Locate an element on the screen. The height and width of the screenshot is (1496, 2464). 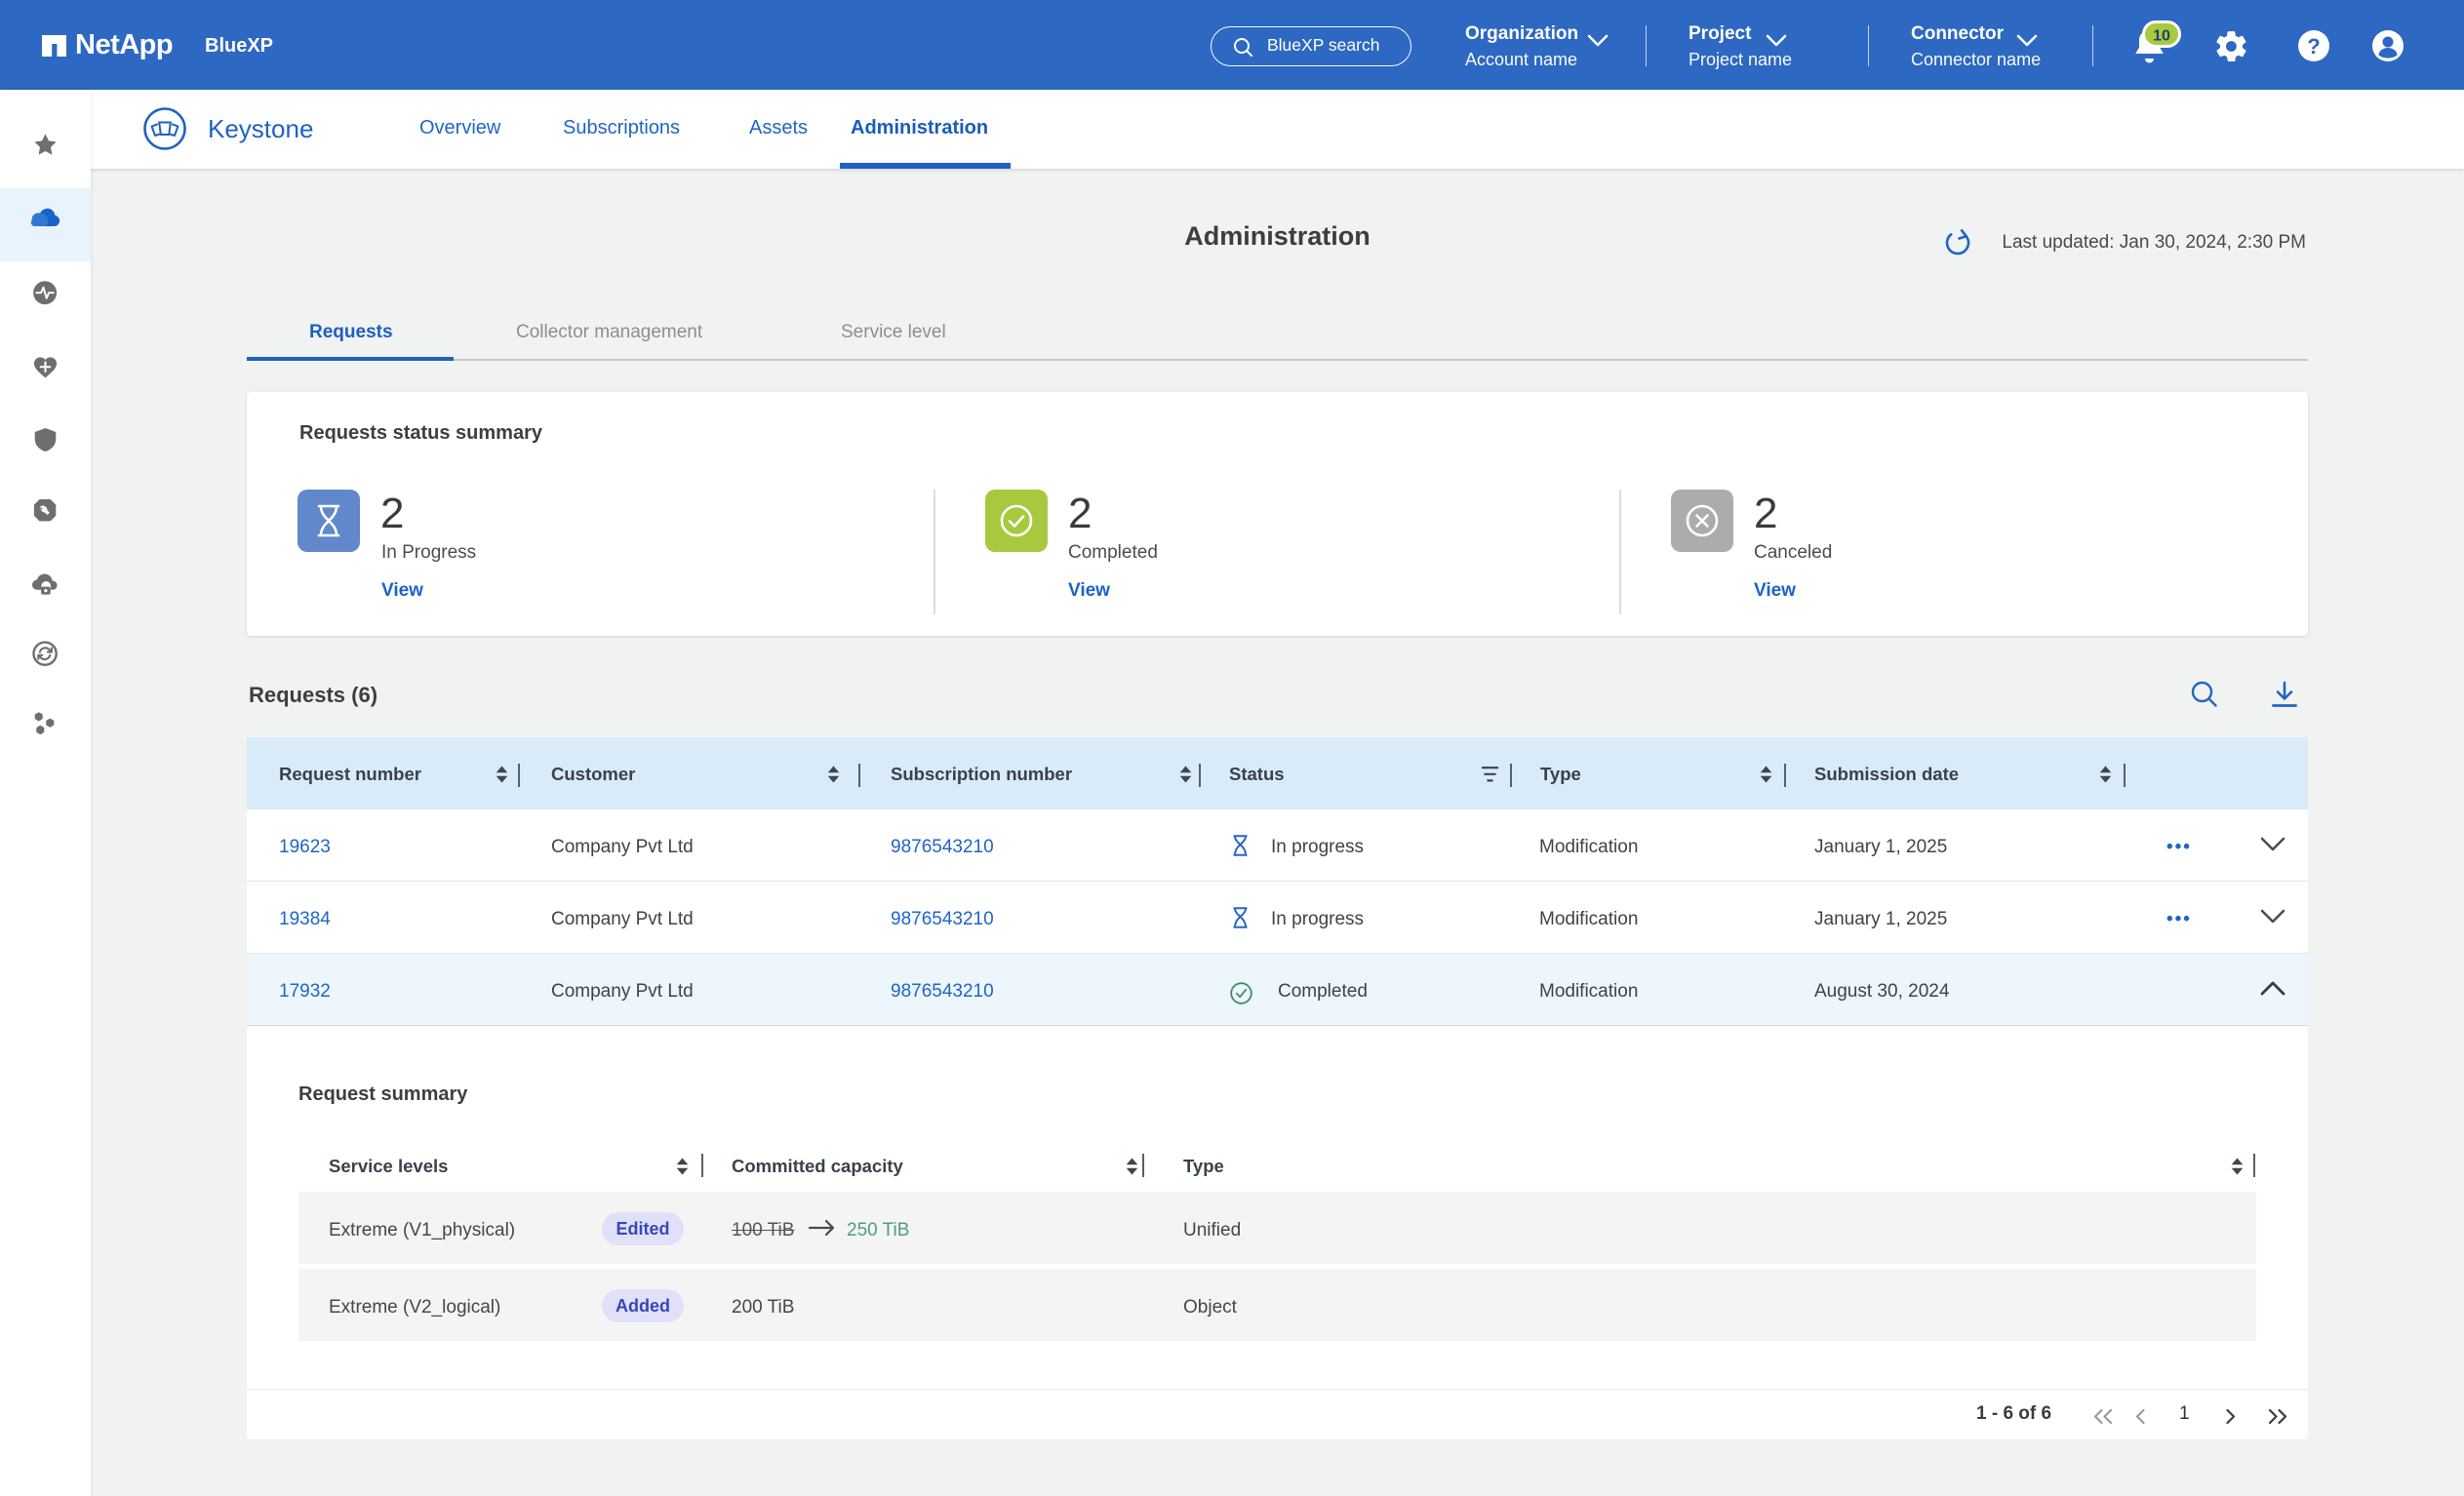
svg-text: 10 is located at coordinates (2161, 36).